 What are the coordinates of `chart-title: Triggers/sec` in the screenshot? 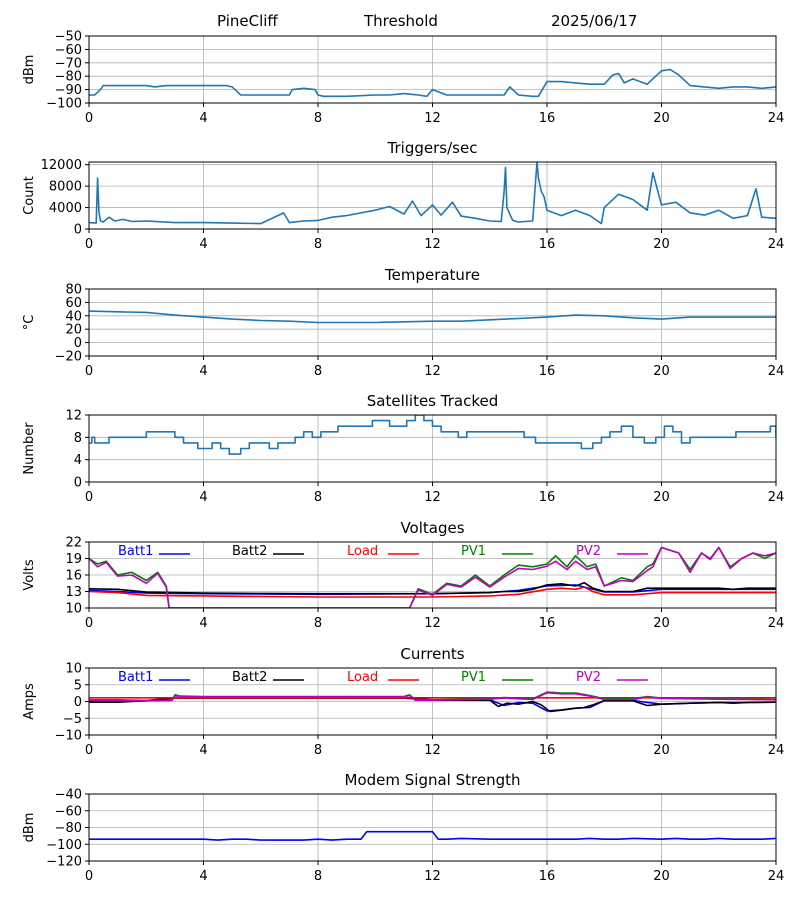 It's located at (432, 148).